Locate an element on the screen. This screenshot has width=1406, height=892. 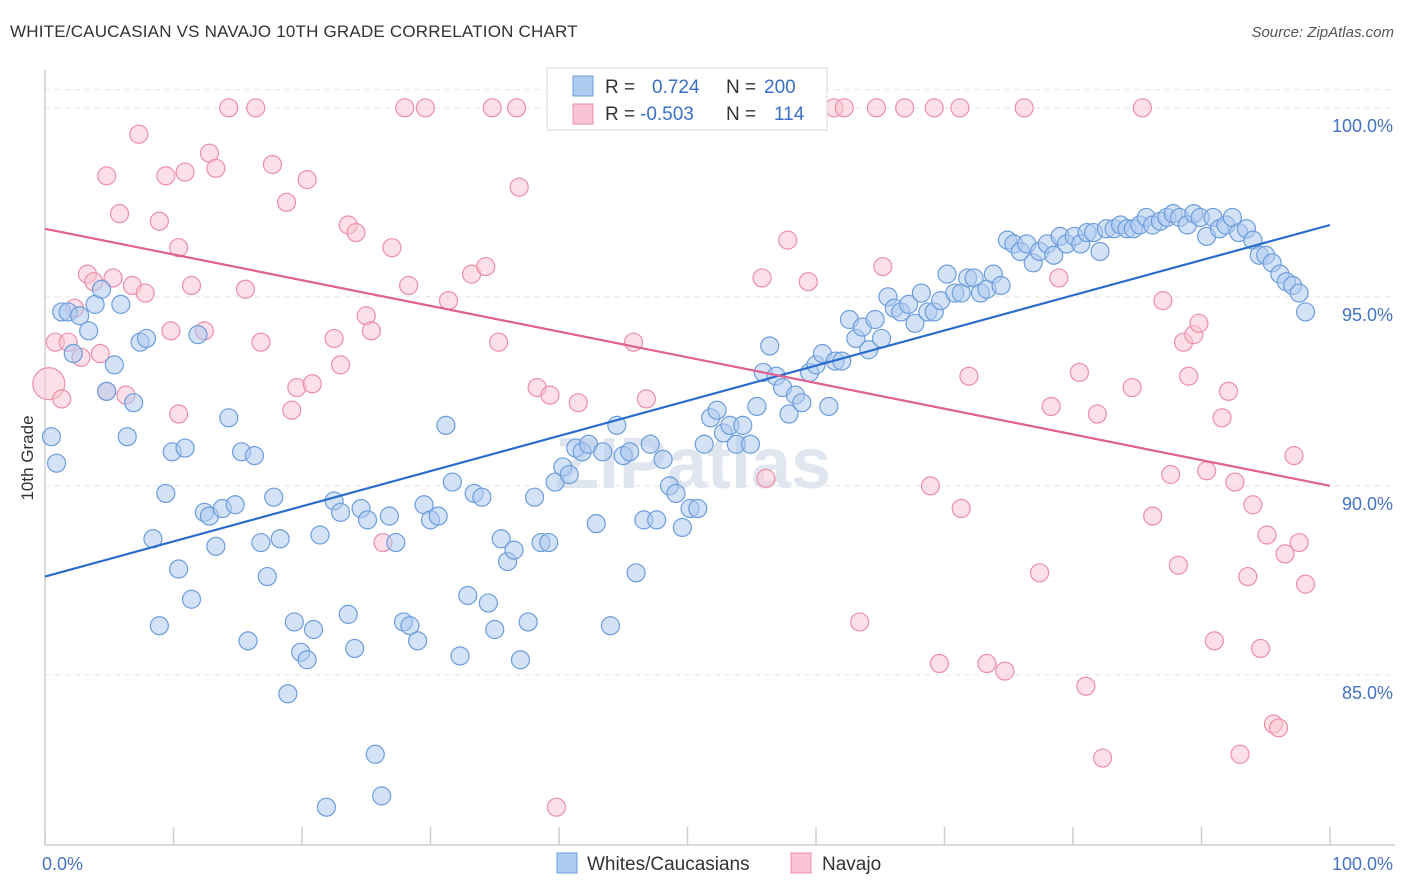
x-tick-label-1: 100.0% is located at coordinates (1362, 864).